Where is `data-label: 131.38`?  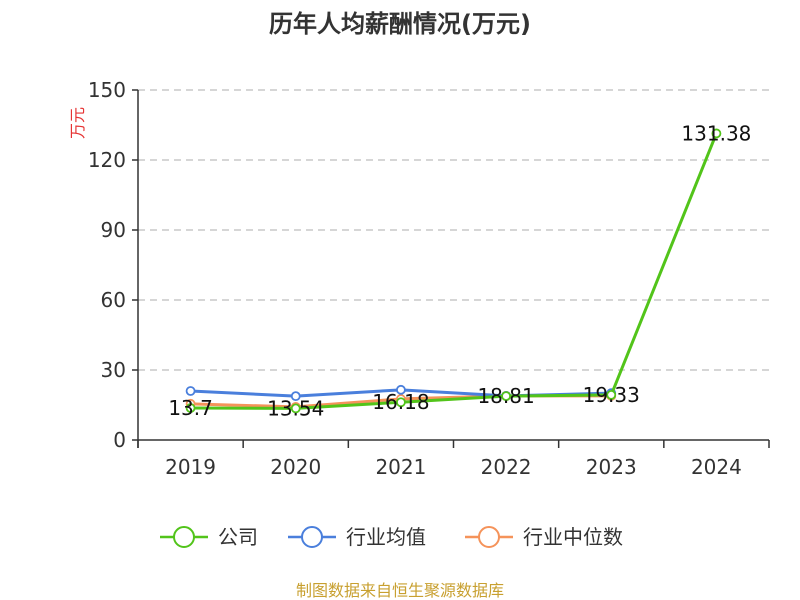
data-label: 131.38 is located at coordinates (716, 133).